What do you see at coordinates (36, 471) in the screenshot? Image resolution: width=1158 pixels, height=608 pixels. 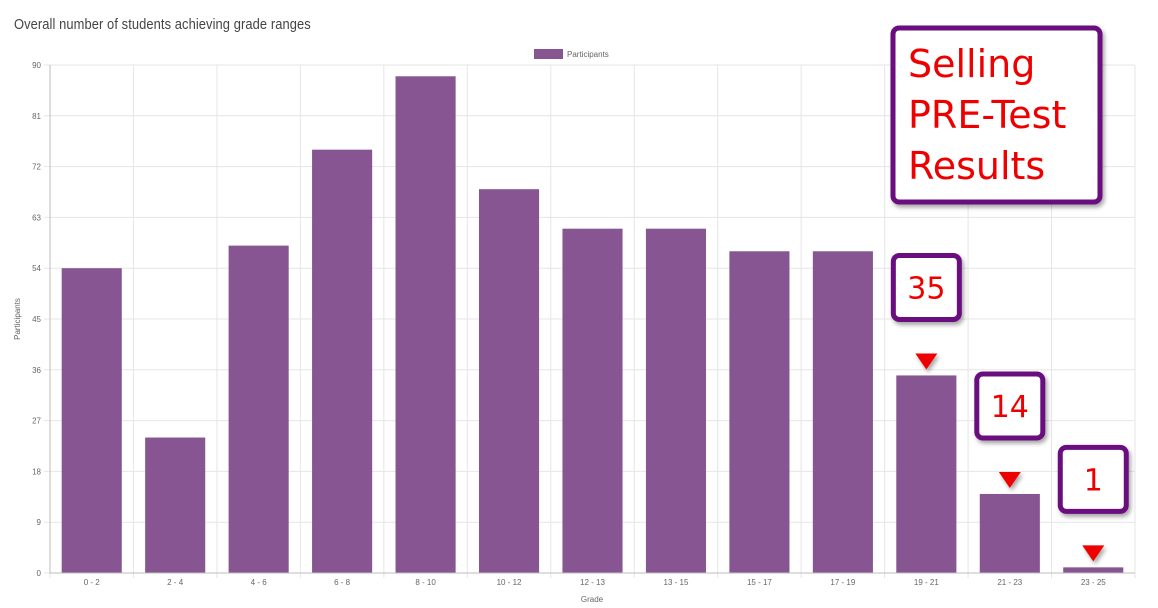 I see `y-tick-label: 18` at bounding box center [36, 471].